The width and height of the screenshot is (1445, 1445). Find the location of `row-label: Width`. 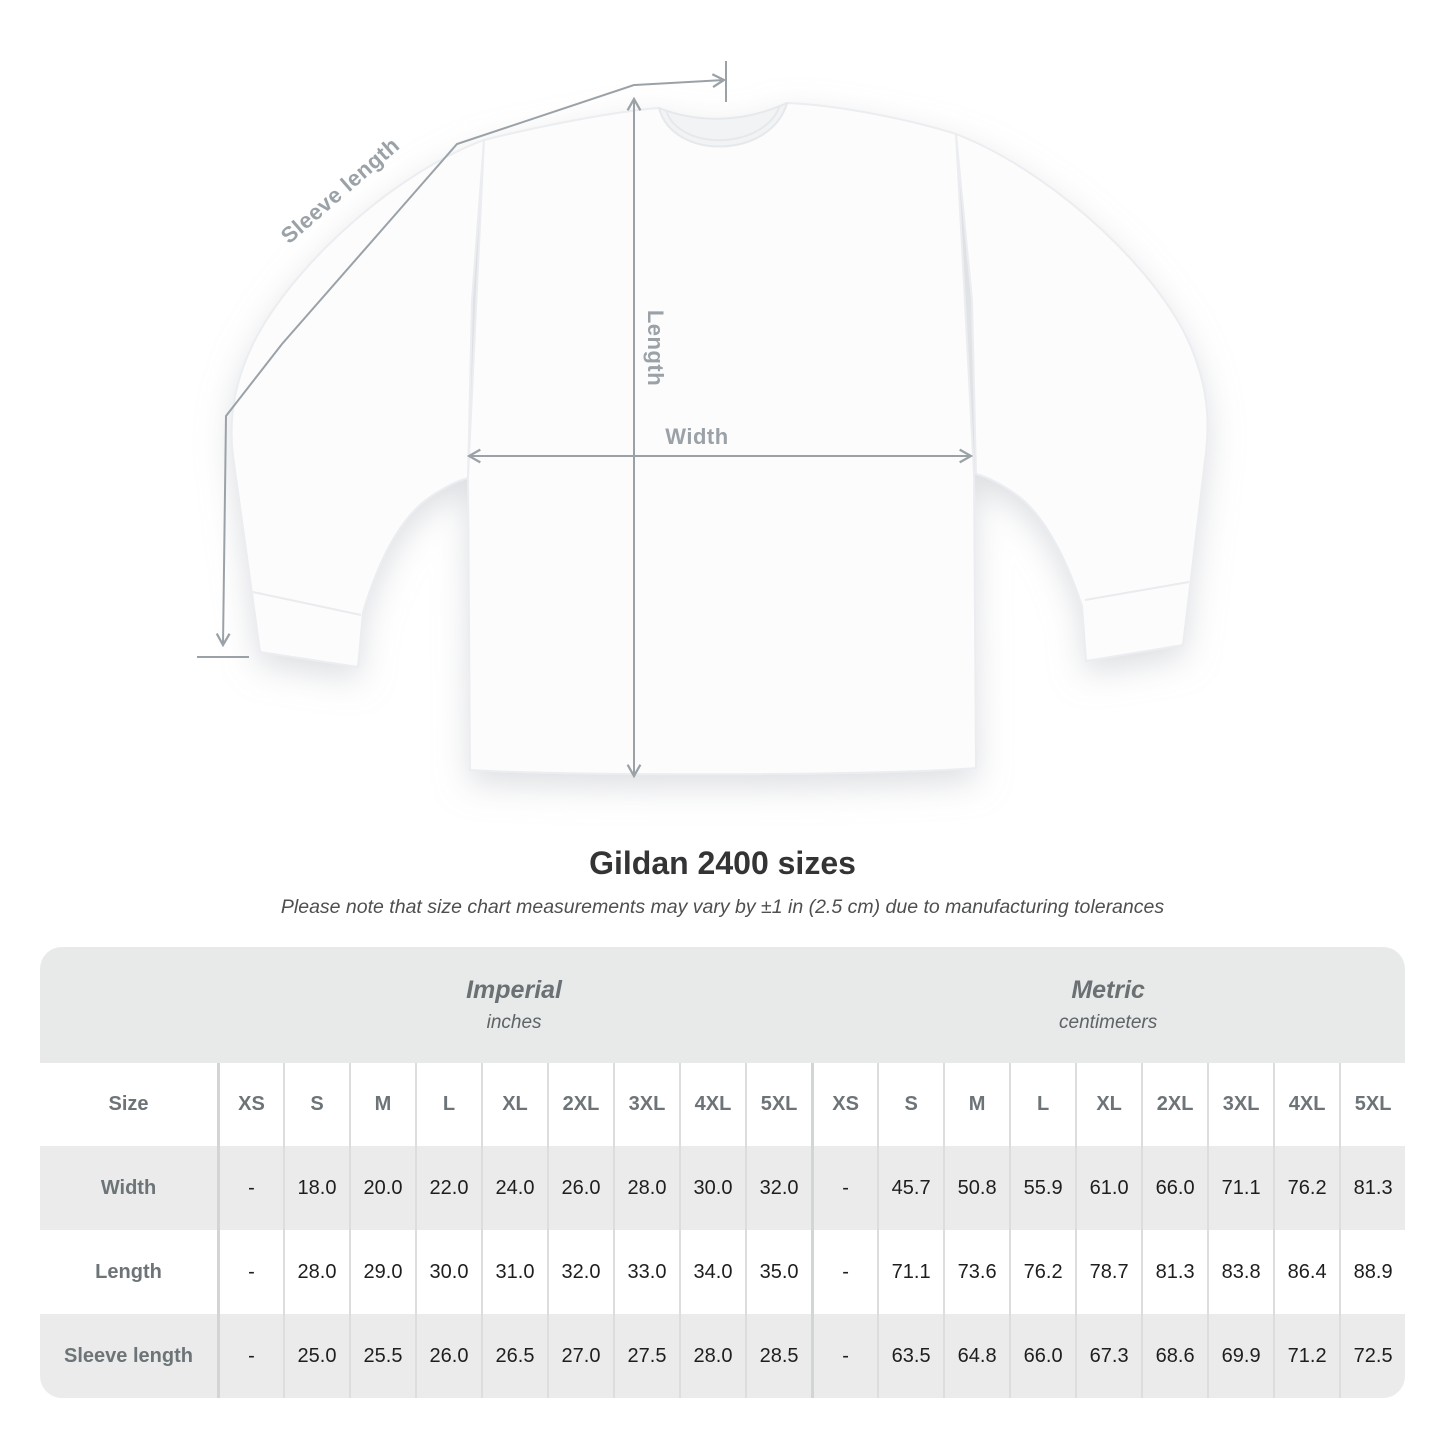

row-label: Width is located at coordinates (128, 1188).